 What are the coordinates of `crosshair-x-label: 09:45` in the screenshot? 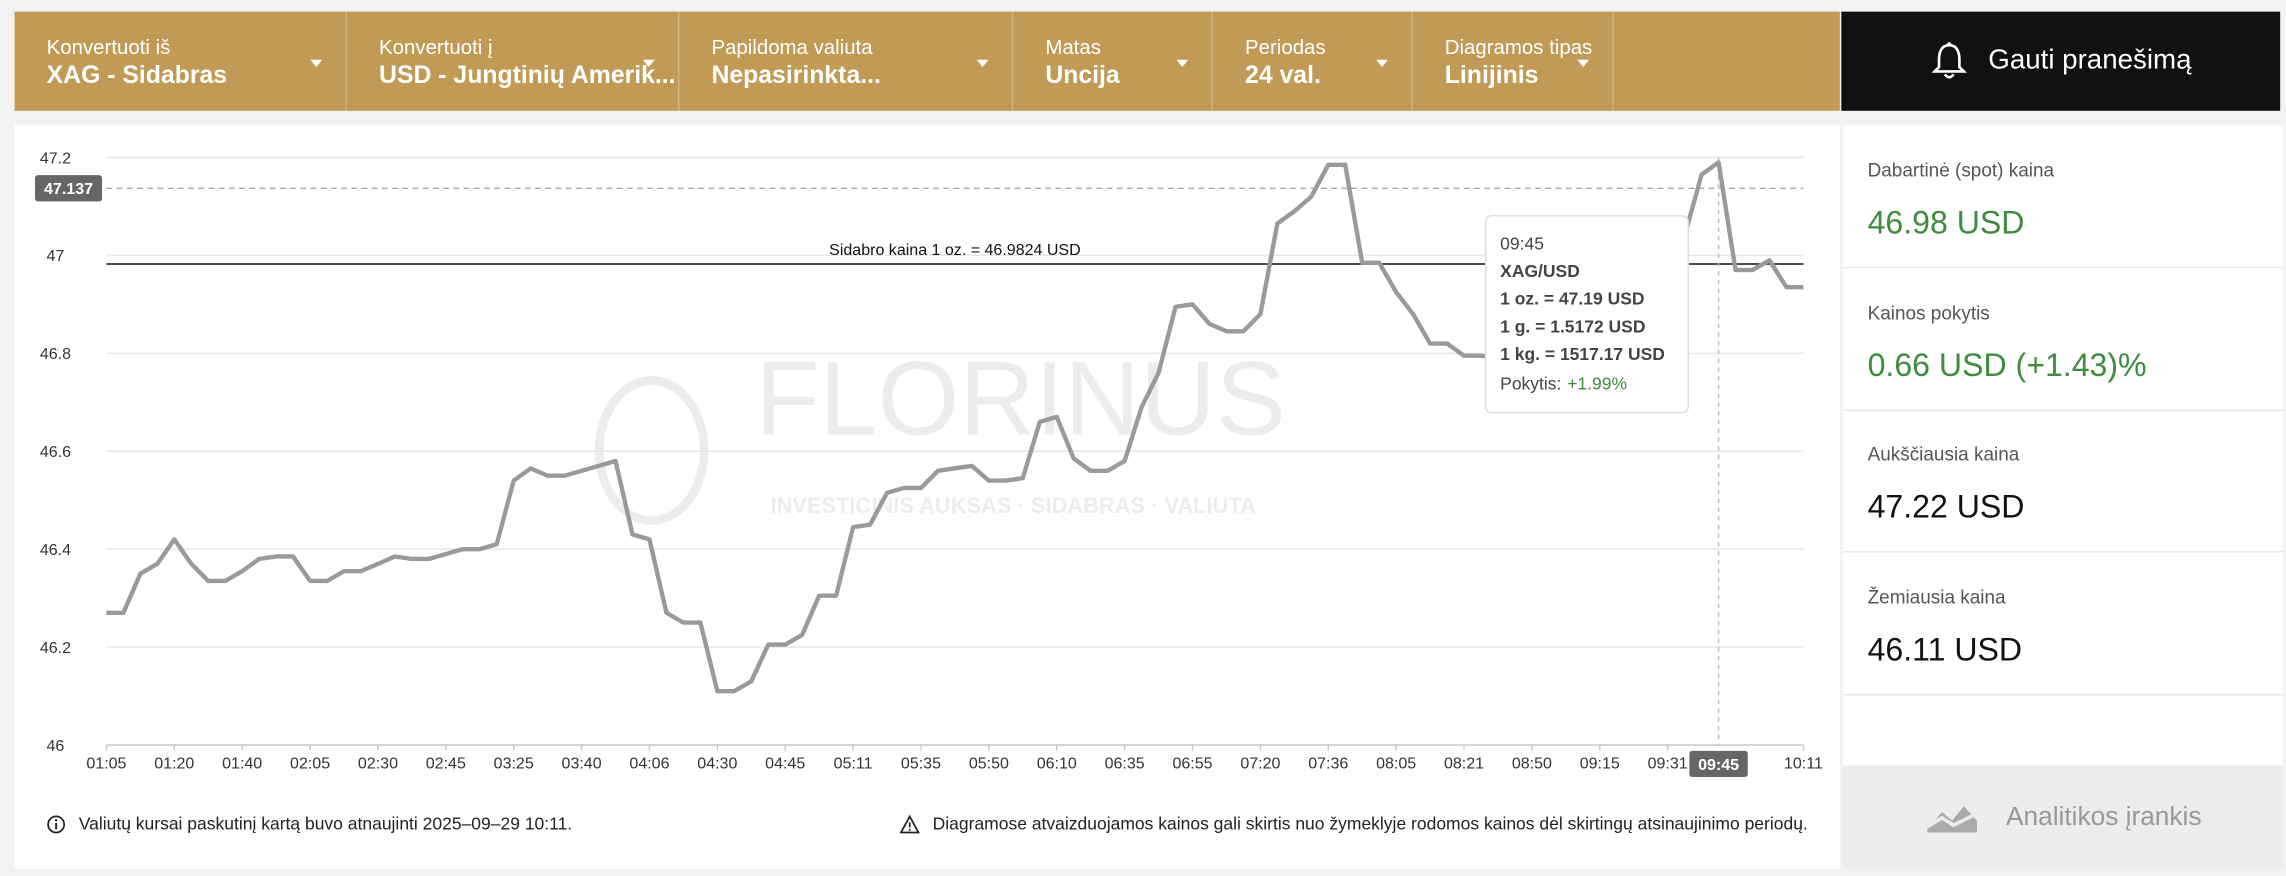 It's located at (1718, 765).